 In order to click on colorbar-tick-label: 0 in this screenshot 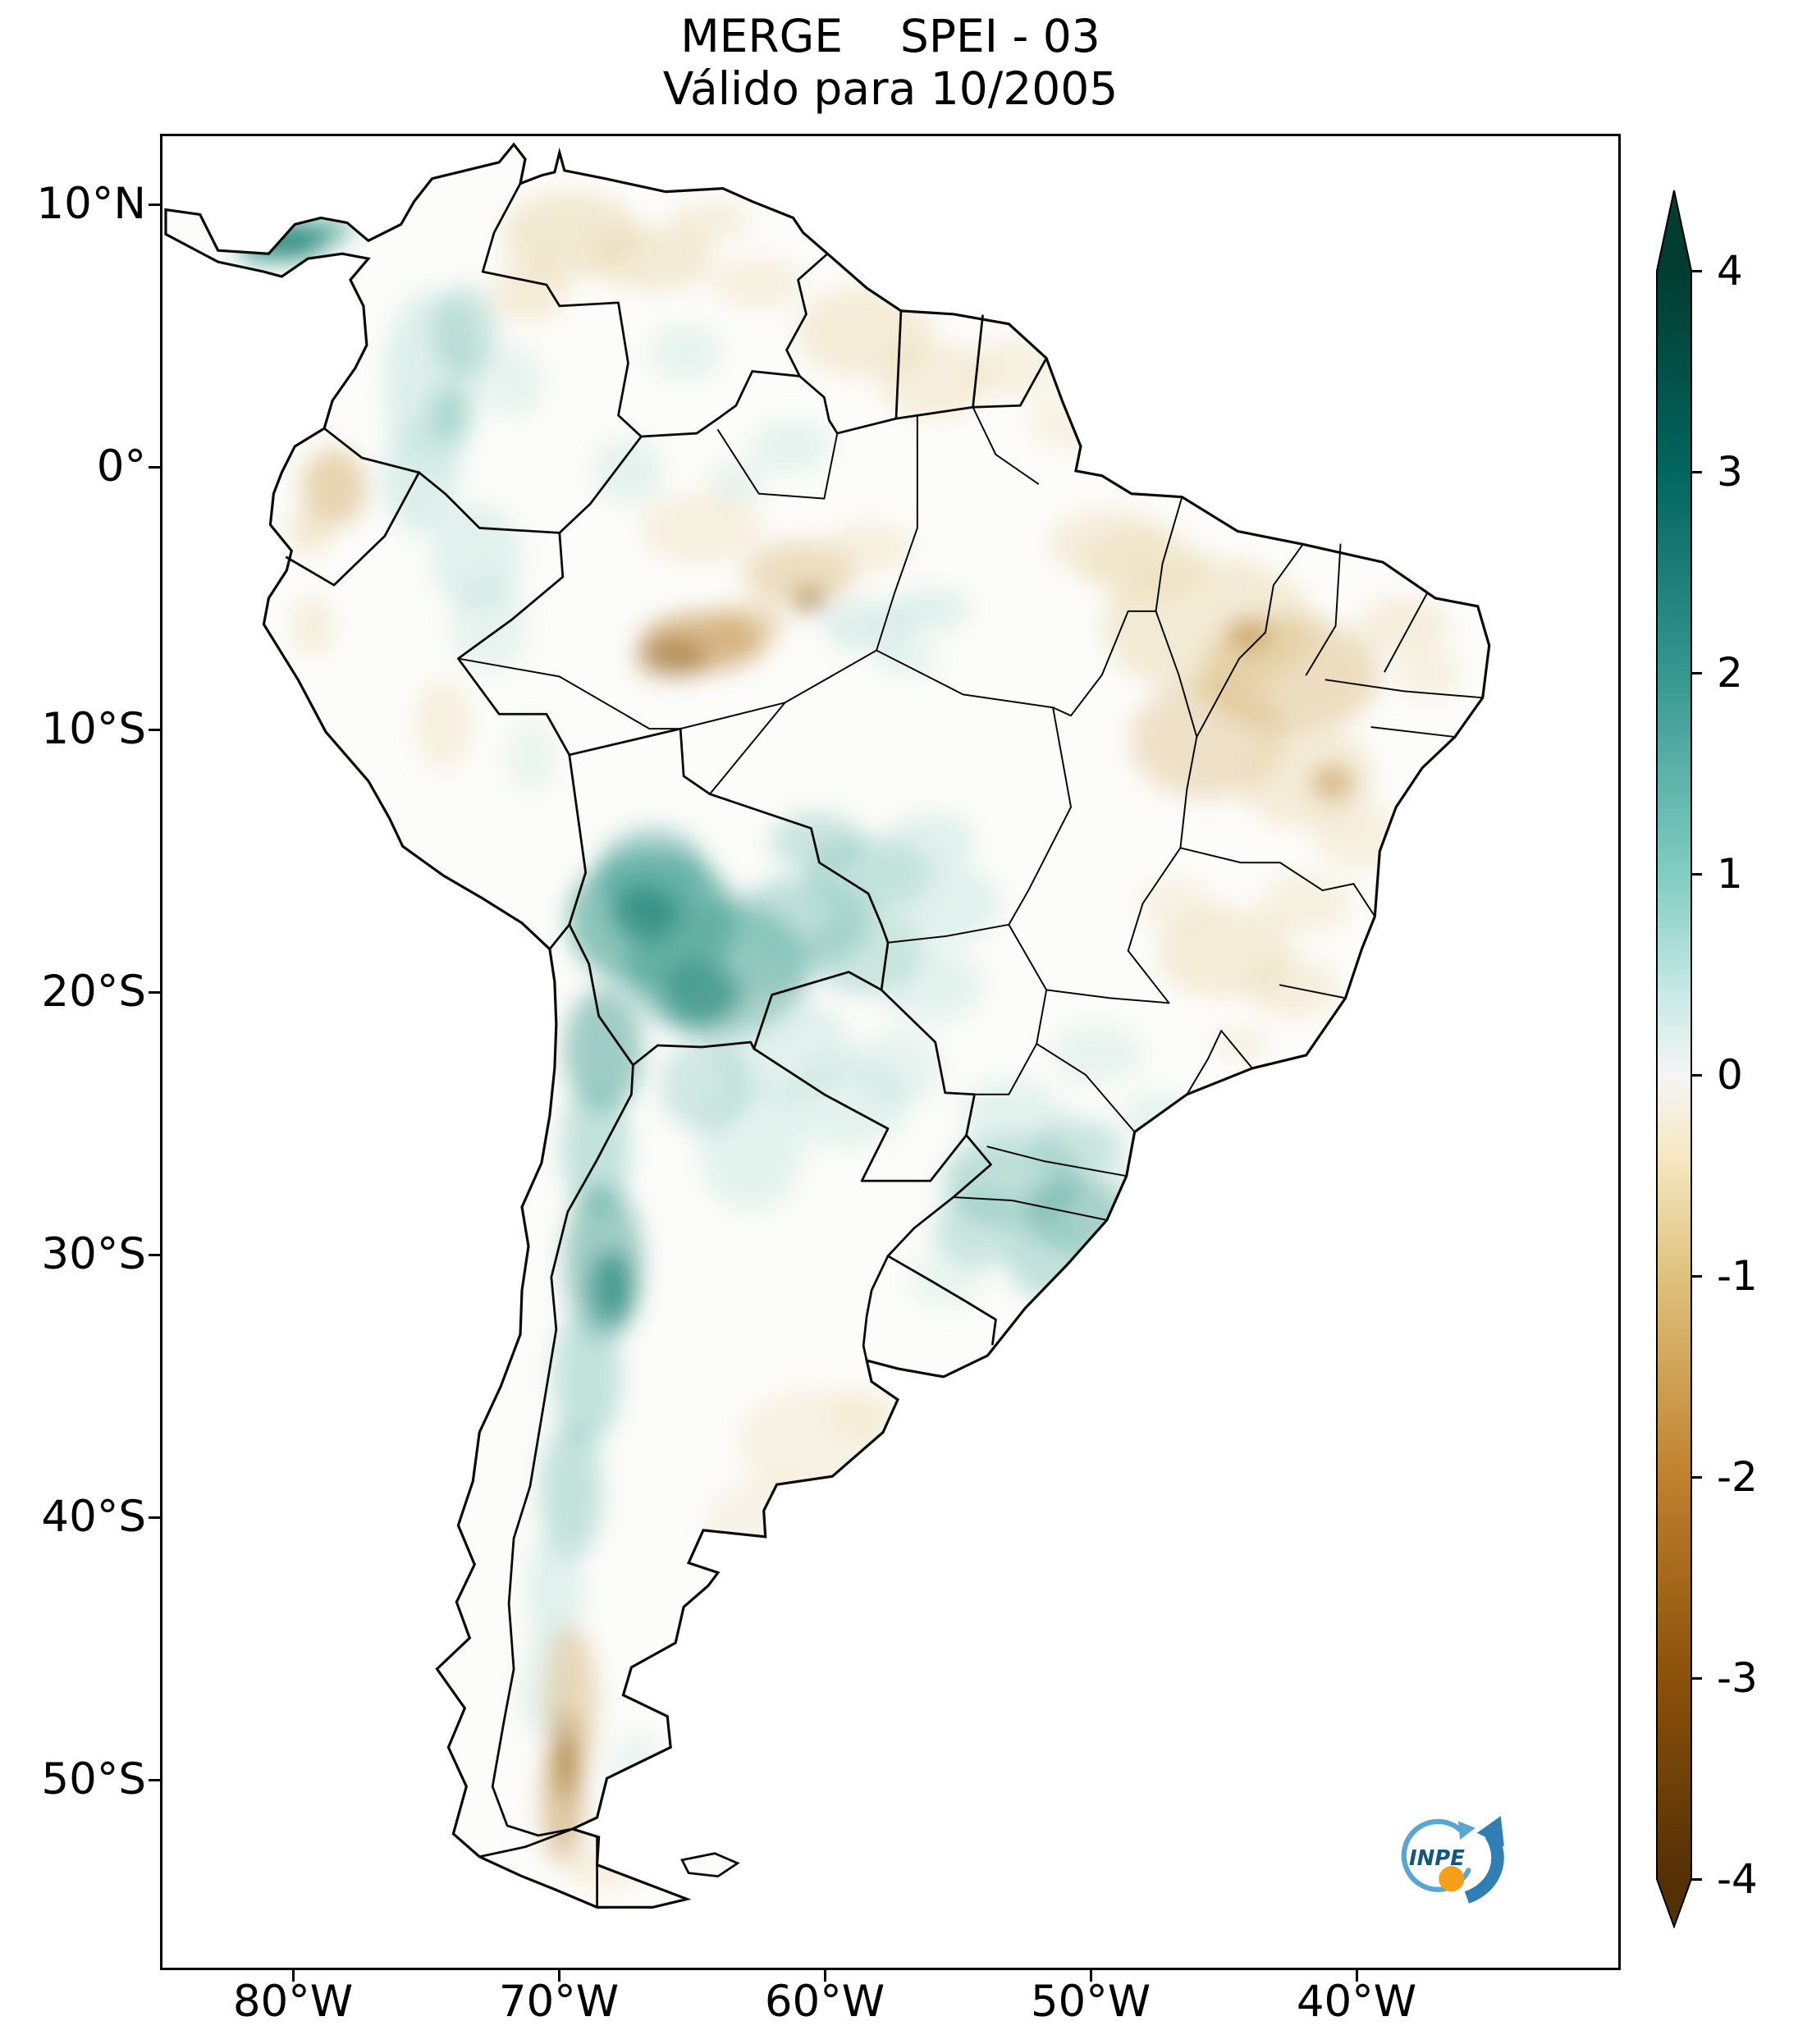, I will do `click(1730, 1075)`.